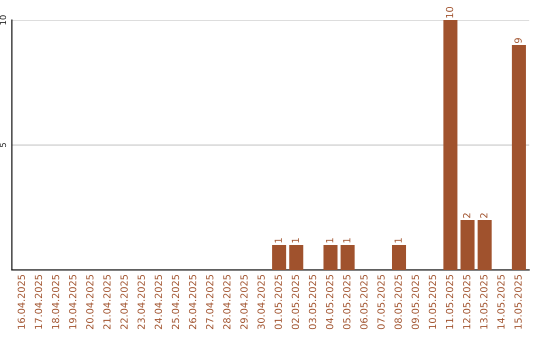 This screenshot has height=340, width=540. What do you see at coordinates (141, 302) in the screenshot?
I see `x-tick-label: 23.04.2025` at bounding box center [141, 302].